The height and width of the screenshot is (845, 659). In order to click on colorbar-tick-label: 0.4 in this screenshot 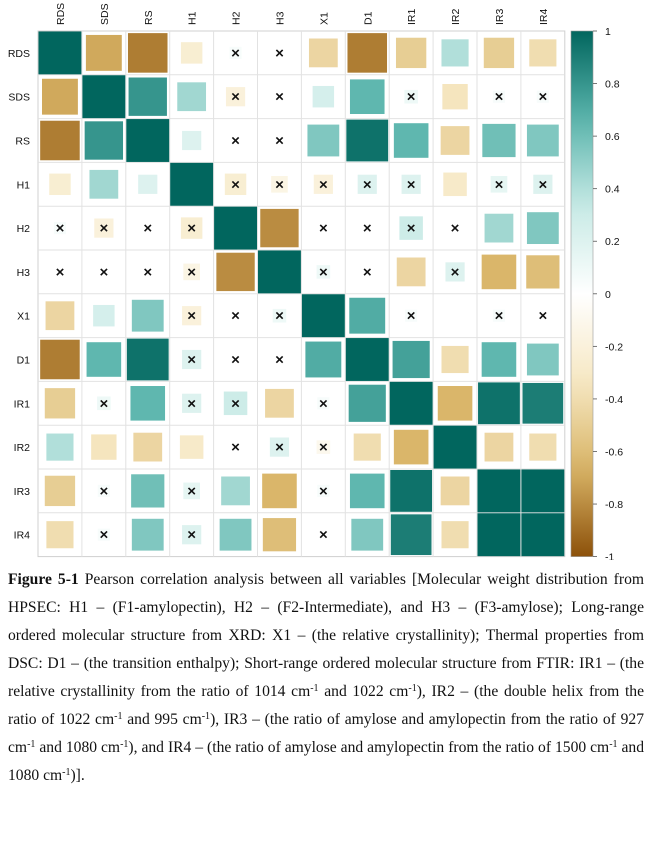, I will do `click(612, 190)`.